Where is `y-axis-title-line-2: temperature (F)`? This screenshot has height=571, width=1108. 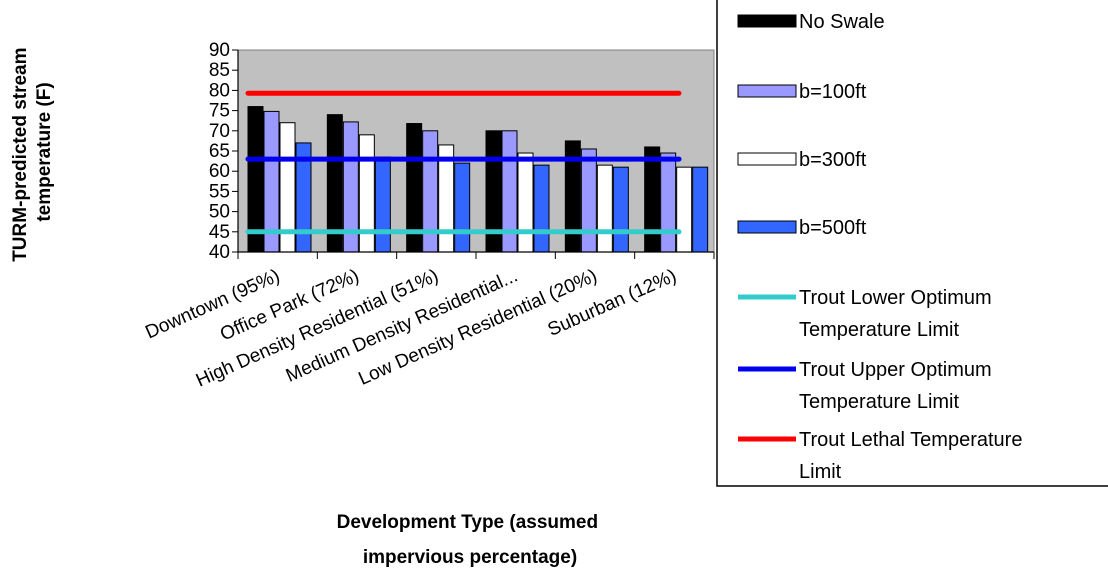
y-axis-title-line-2: temperature (F) is located at coordinates (44, 151).